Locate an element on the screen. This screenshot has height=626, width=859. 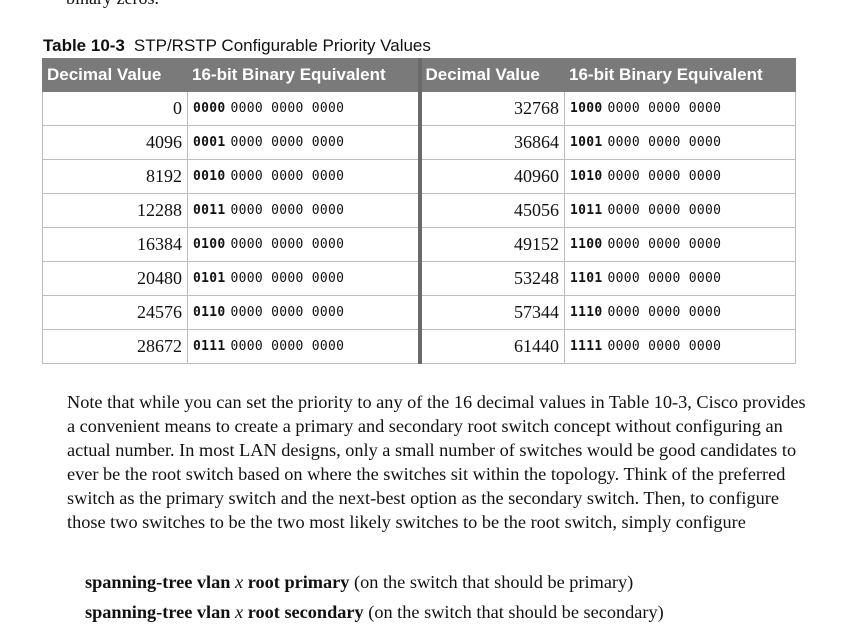
decimal-value-cell: 16384 is located at coordinates (115, 244).